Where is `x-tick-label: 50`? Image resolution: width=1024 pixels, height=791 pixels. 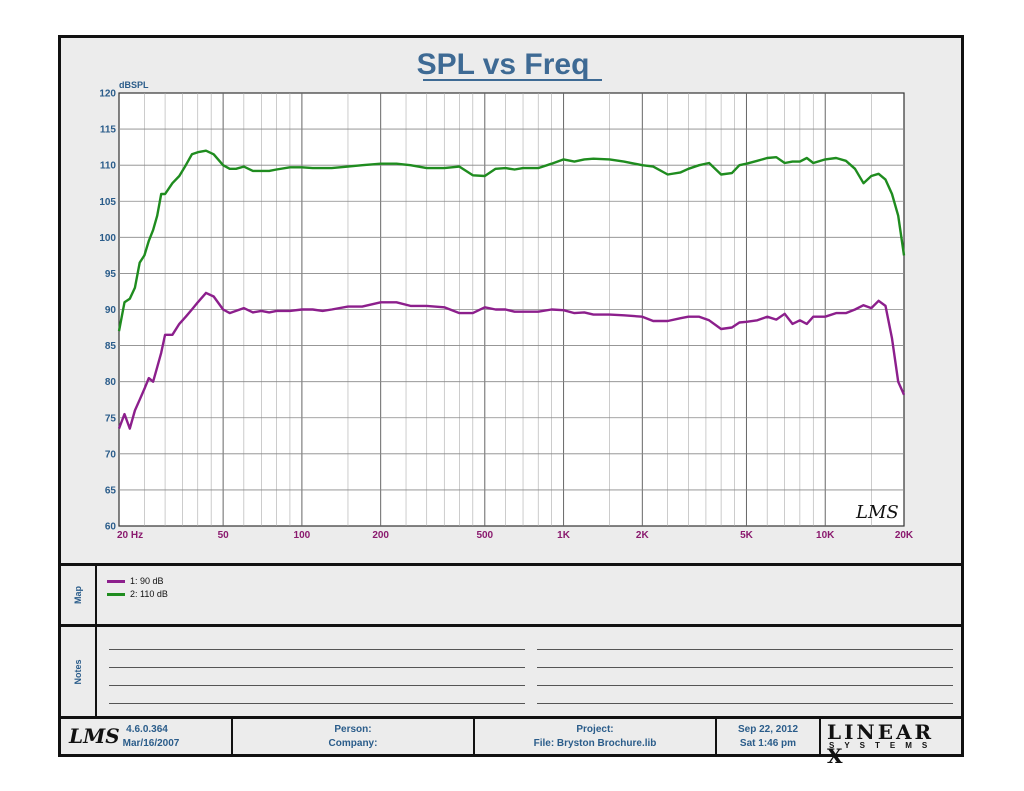
x-tick-label: 50 is located at coordinates (224, 535).